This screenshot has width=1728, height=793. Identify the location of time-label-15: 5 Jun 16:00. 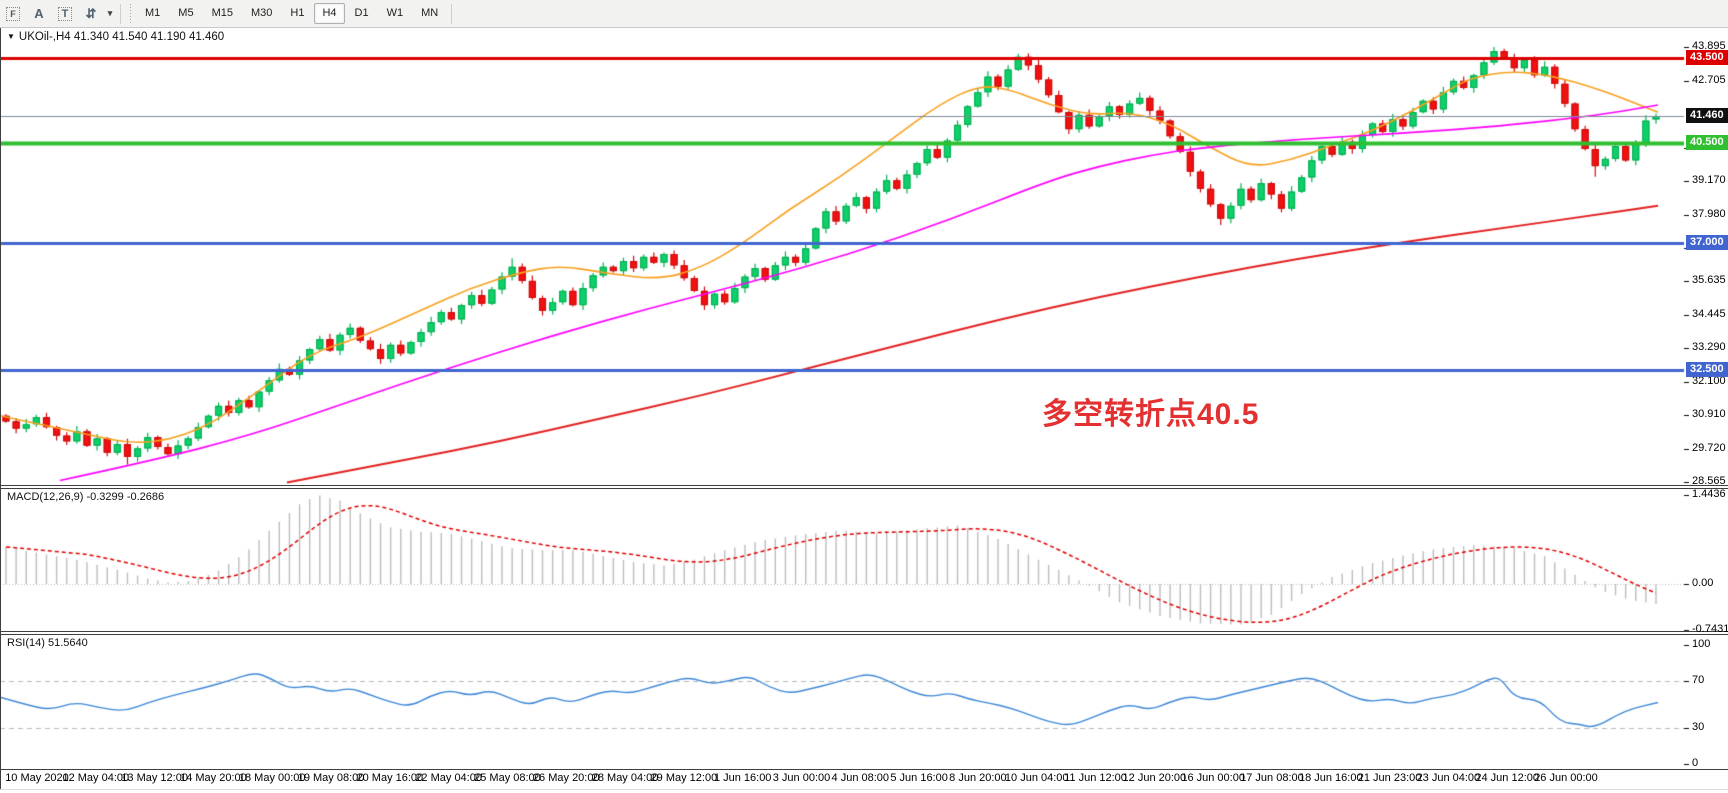
(919, 778).